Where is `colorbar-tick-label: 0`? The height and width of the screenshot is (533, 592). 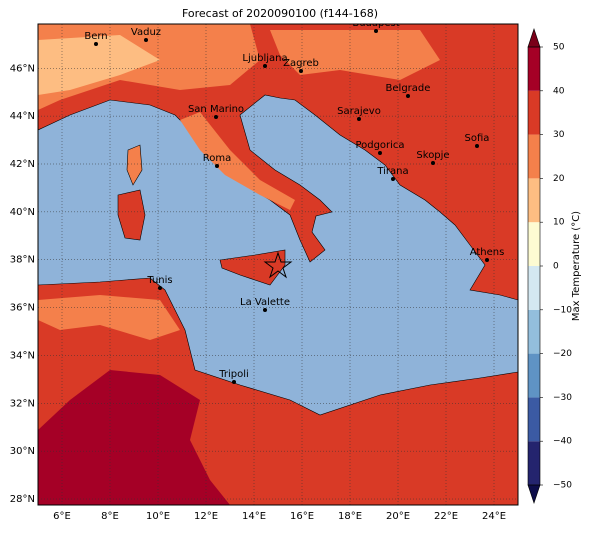
colorbar-tick-label: 0 is located at coordinates (556, 267).